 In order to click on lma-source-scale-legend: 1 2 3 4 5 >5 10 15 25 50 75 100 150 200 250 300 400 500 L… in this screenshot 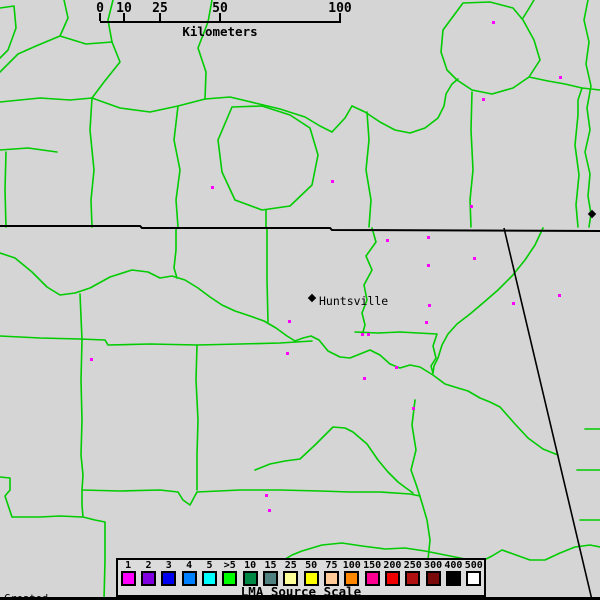, I will do `click(301, 578)`.